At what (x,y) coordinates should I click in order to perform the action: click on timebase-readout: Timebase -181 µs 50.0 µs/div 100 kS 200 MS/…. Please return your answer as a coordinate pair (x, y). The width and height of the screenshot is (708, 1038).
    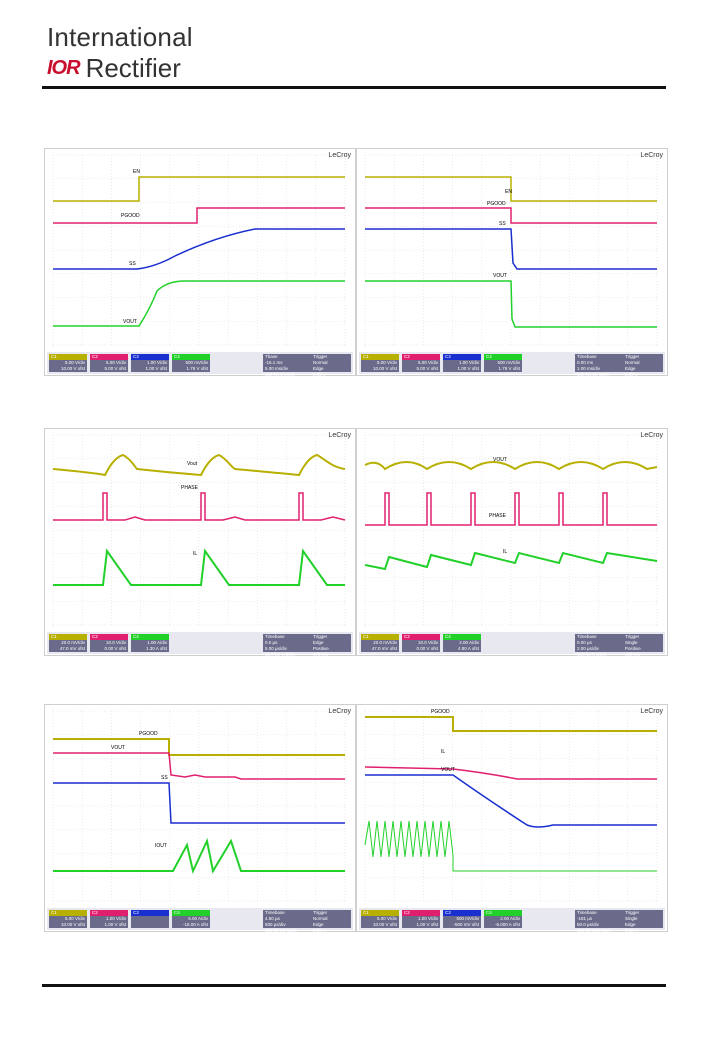
    Looking at the image, I should click on (599, 921).